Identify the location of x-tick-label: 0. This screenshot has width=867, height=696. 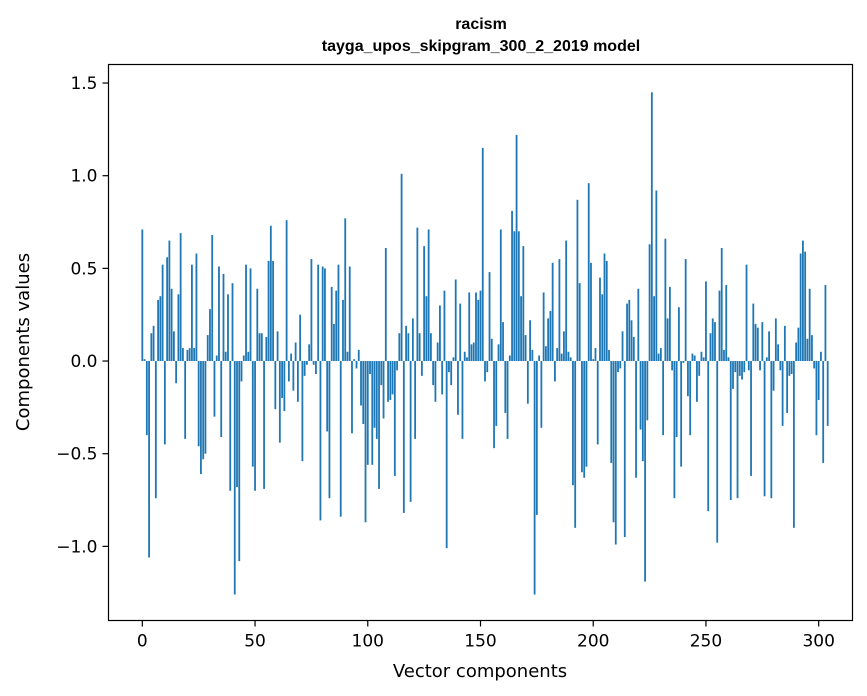
(142, 642).